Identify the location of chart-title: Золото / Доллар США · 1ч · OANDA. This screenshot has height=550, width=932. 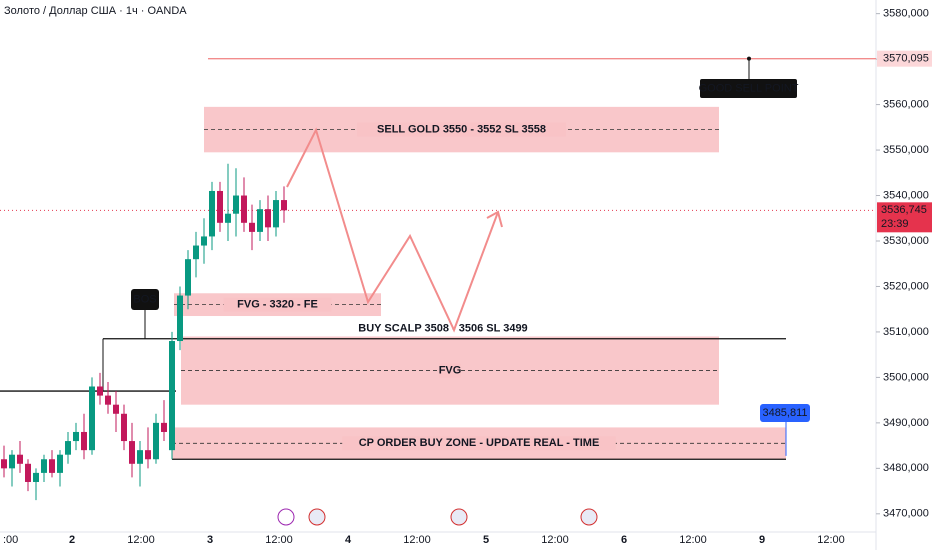
(95, 11).